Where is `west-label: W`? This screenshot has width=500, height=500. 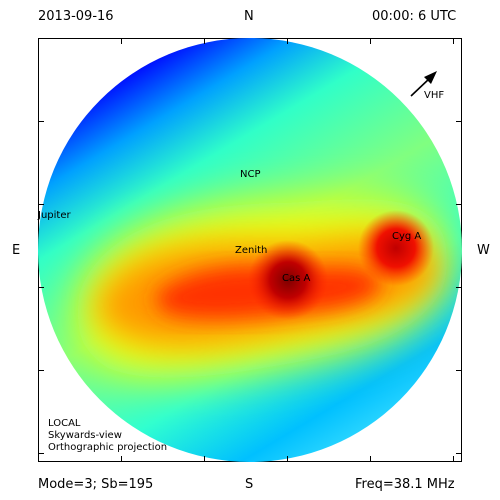 west-label: W is located at coordinates (483, 250).